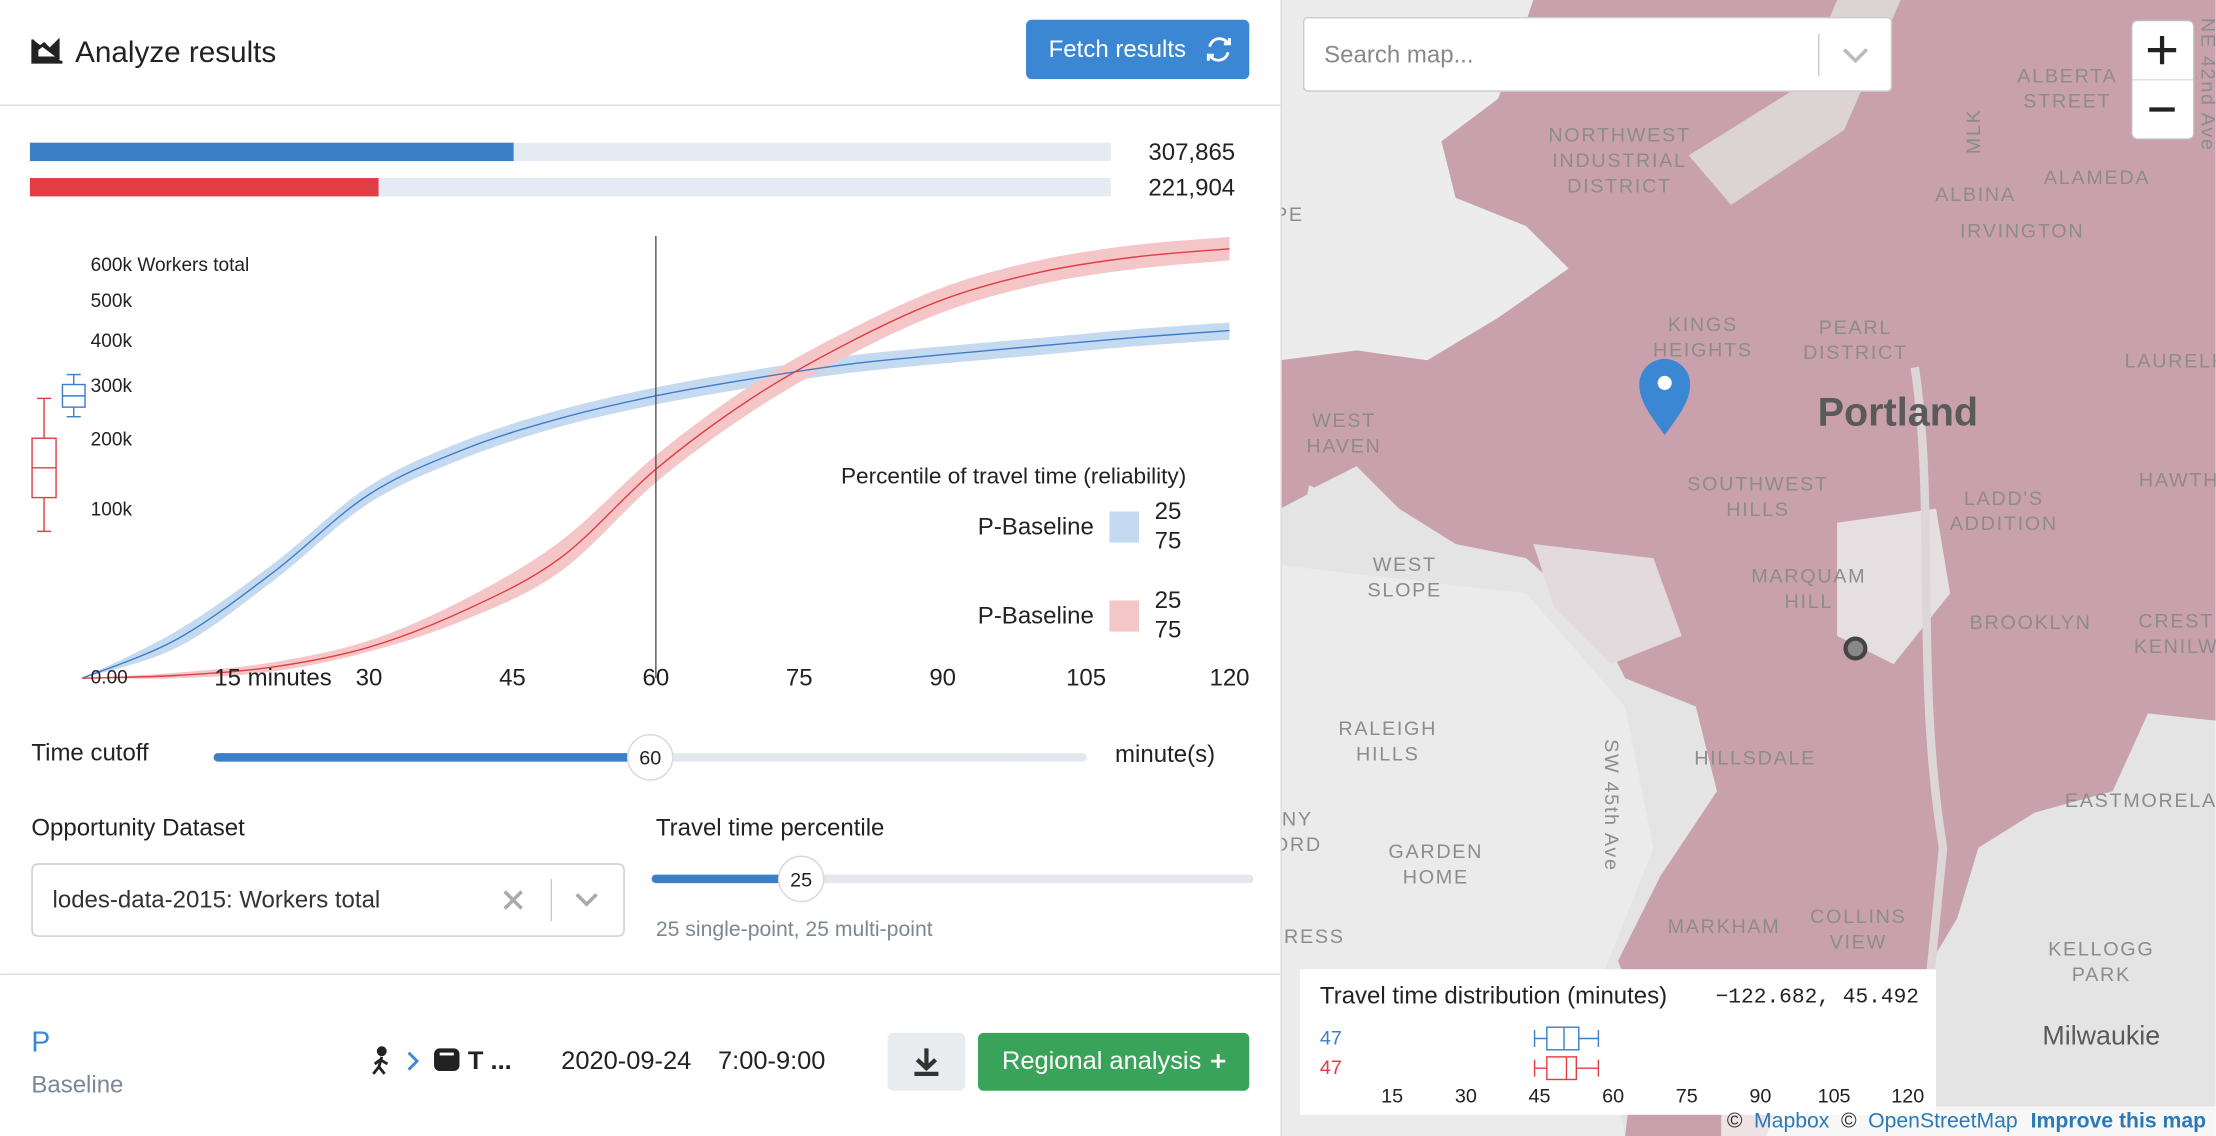  What do you see at coordinates (626, 1061) in the screenshot?
I see `date: 2020-09-24` at bounding box center [626, 1061].